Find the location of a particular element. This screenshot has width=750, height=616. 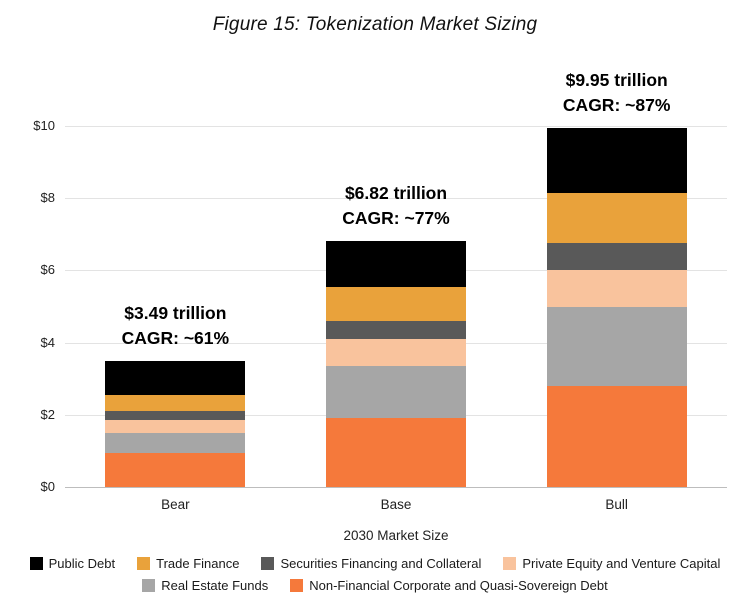

y-tick-label: $0 is located at coordinates (47, 486).